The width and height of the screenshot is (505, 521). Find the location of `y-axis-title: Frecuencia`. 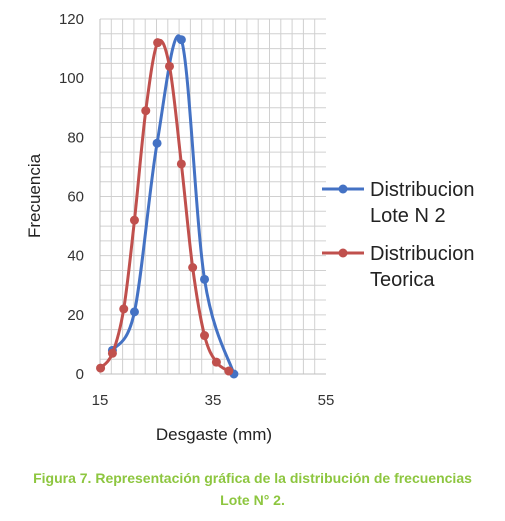

y-axis-title: Frecuencia is located at coordinates (34, 195).